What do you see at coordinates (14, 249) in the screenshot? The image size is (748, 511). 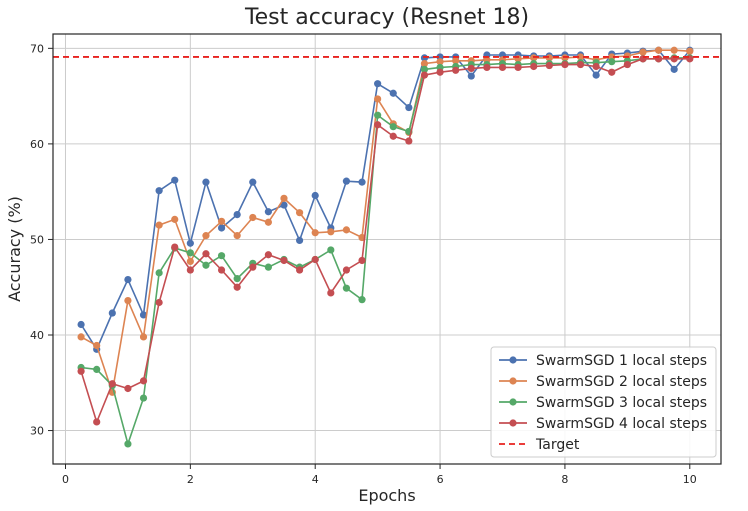 I see `y-axis-label: Accuracy (%)` at bounding box center [14, 249].